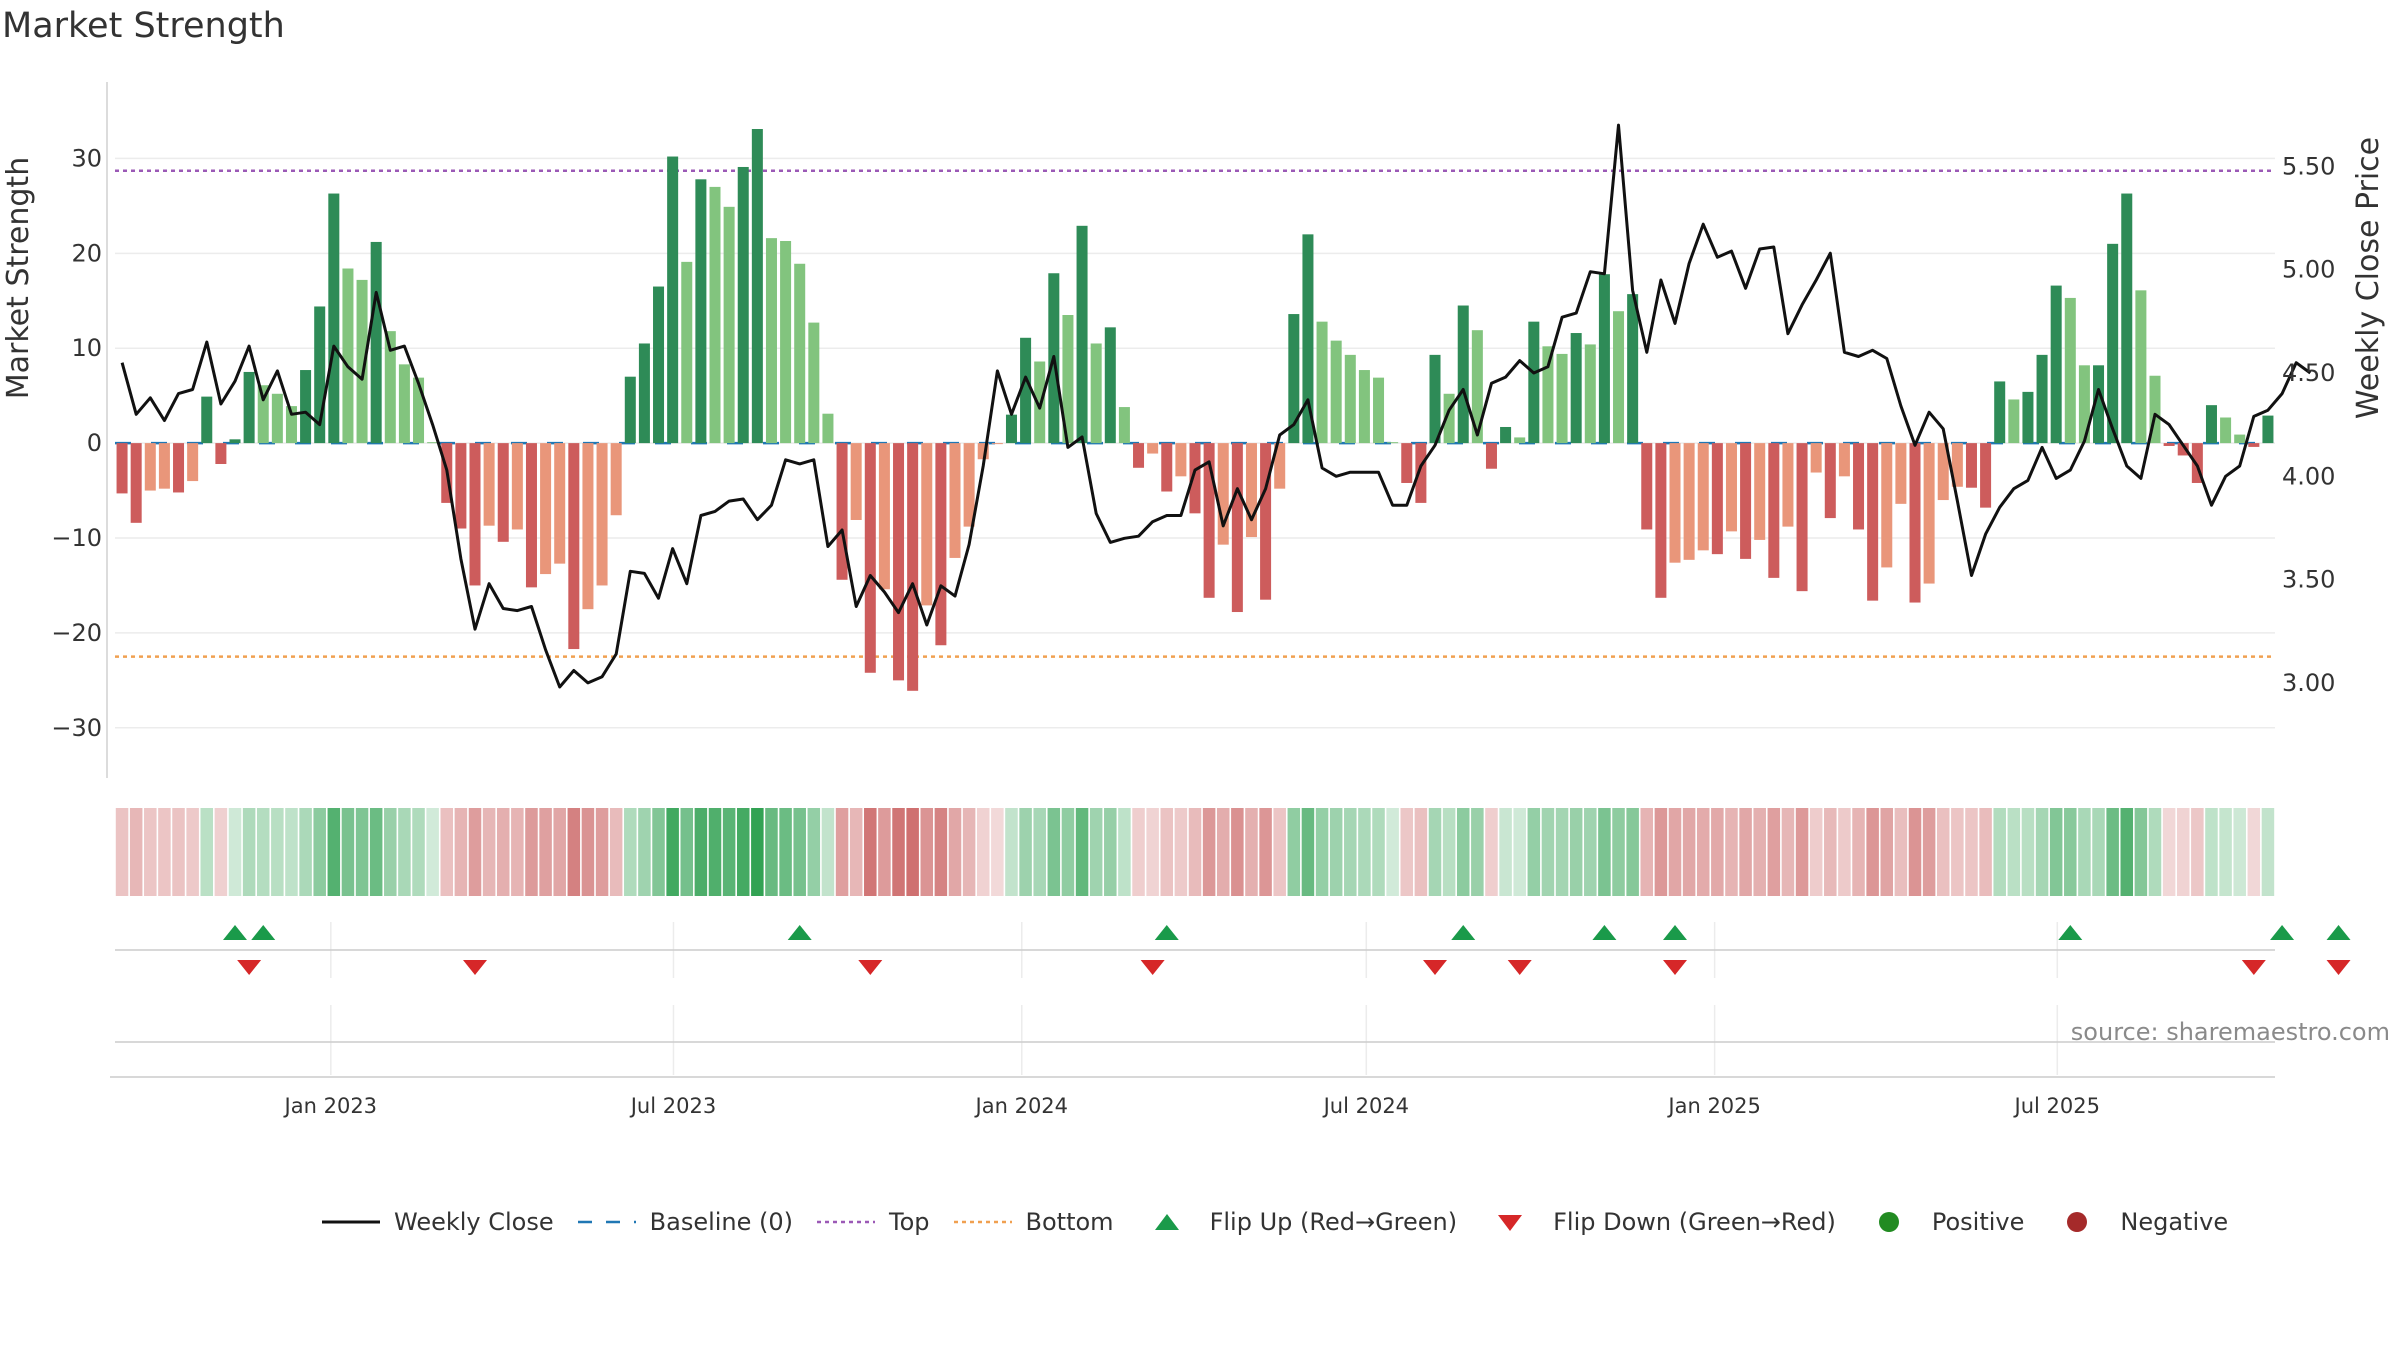 The width and height of the screenshot is (2400, 1350). Describe the element at coordinates (86, 158) in the screenshot. I see `y-tick-left: 30` at that location.